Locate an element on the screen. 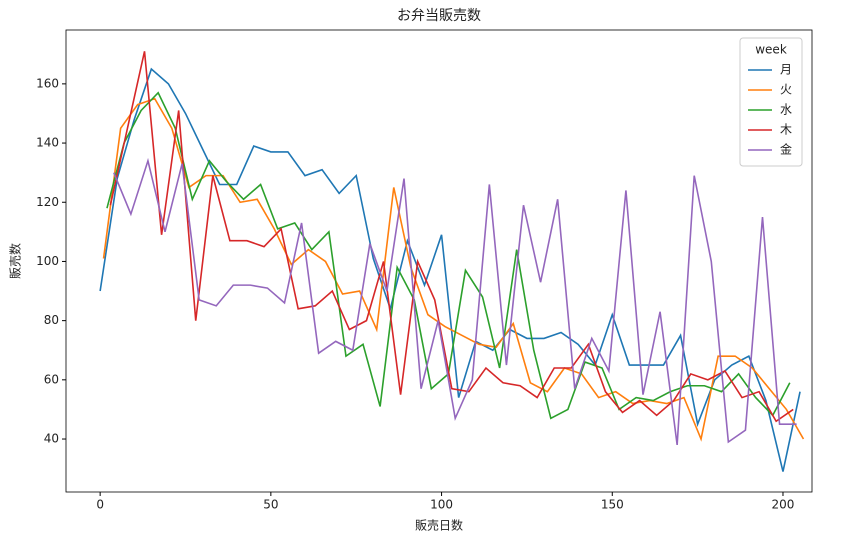  y-tick-label: 60 is located at coordinates (51, 379).